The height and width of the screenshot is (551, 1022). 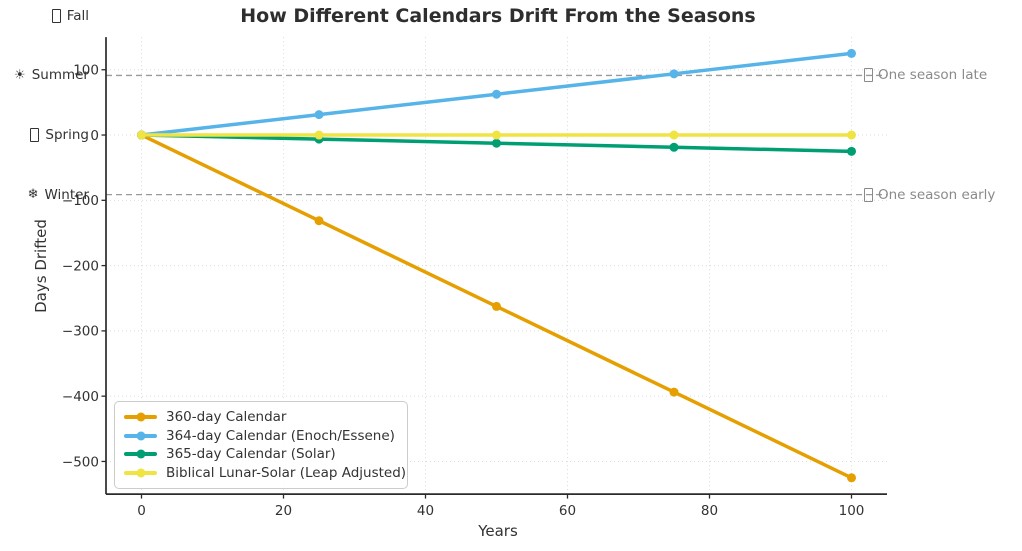 I want to click on season-label-winter: ❄ Winter, so click(x=58, y=195).